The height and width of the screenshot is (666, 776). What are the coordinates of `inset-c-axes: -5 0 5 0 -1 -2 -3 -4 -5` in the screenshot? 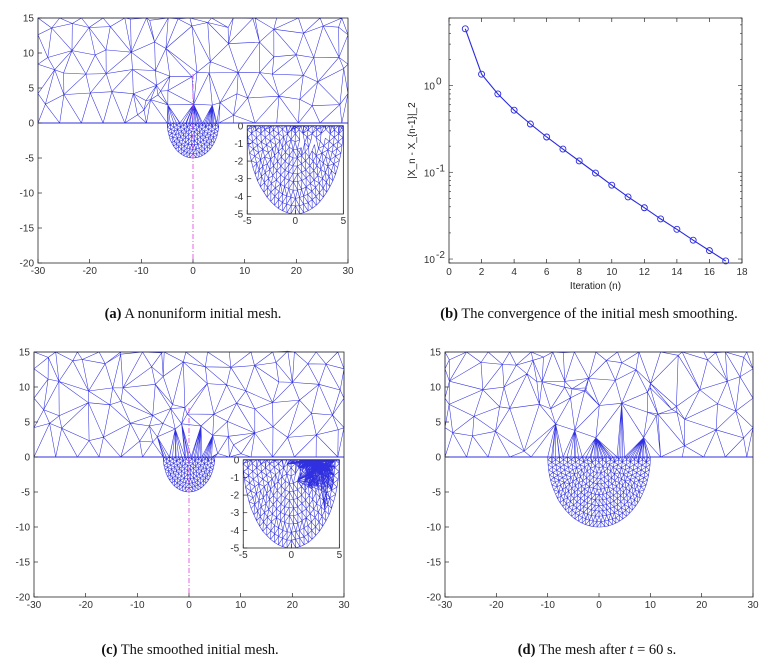 It's located at (286, 508).